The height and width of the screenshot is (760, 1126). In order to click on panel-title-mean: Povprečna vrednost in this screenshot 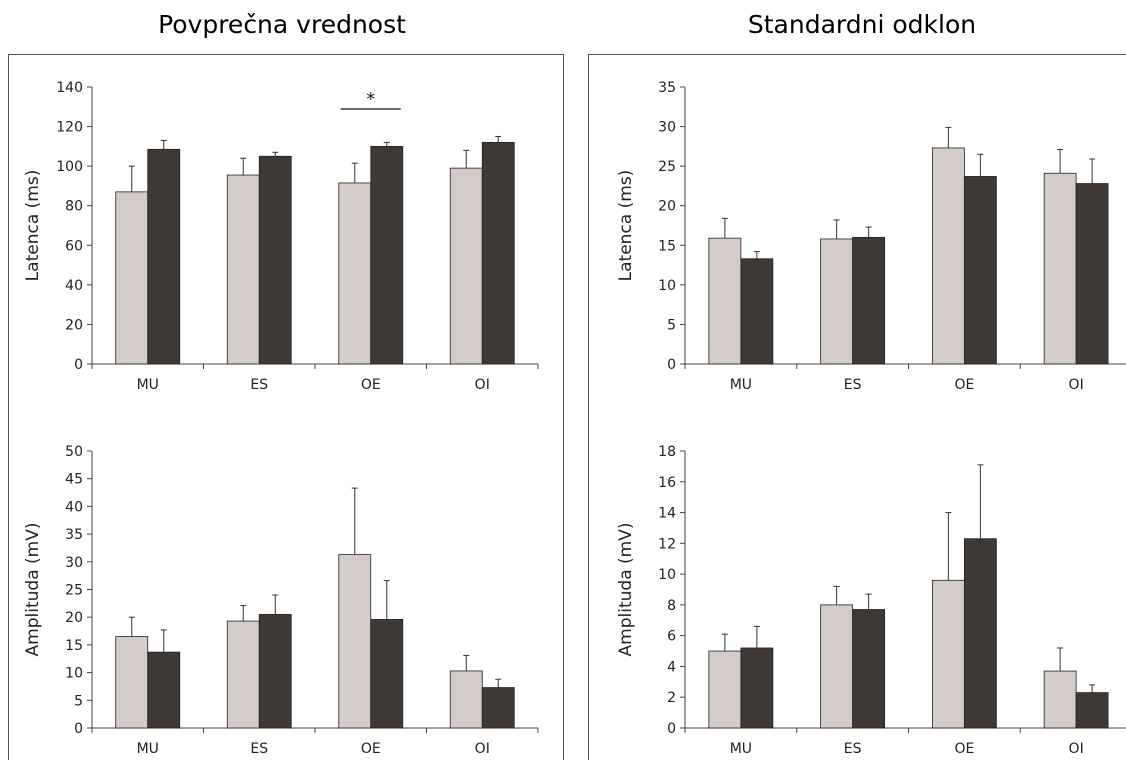, I will do `click(282, 24)`.